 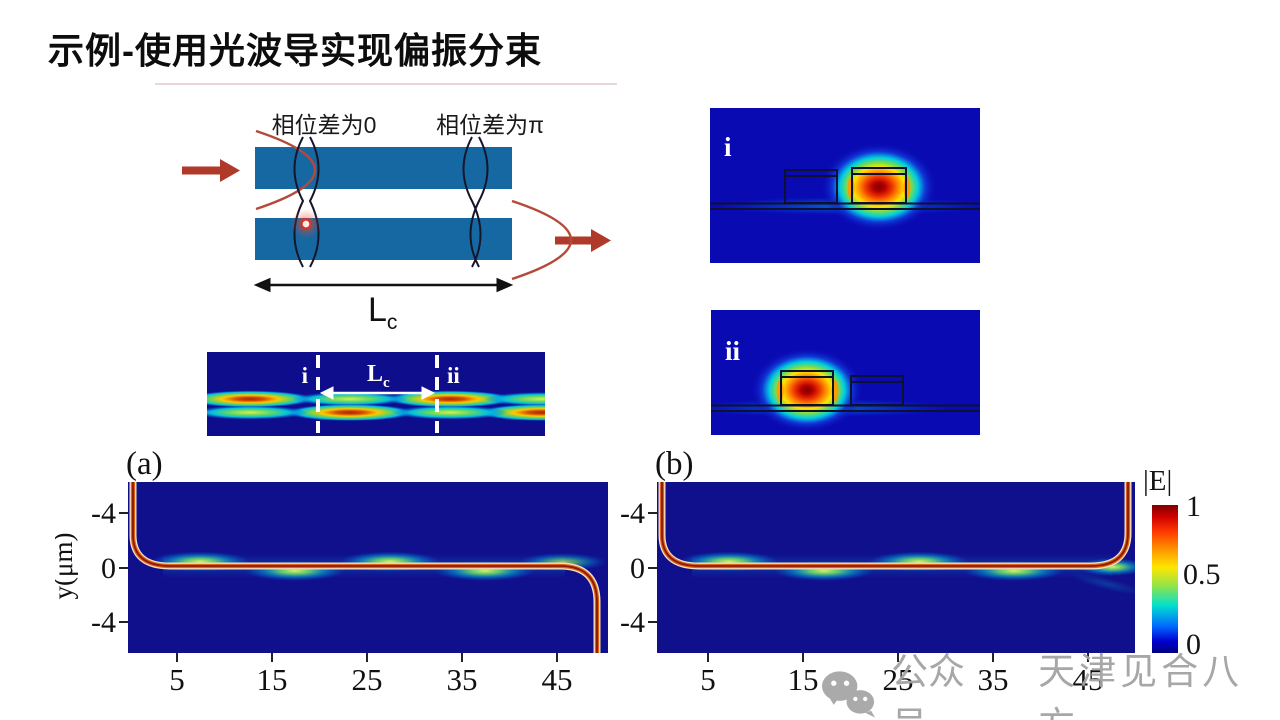 I want to click on mode-field-image-ii: ii, so click(x=845, y=372).